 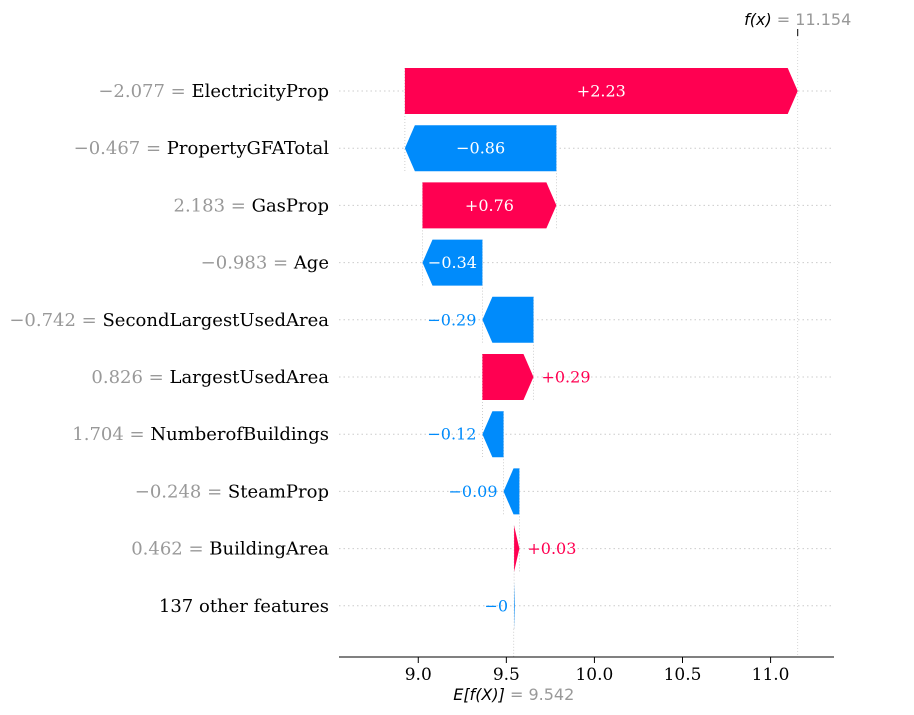 What do you see at coordinates (451, 434) in the screenshot?
I see `bar-value-label: −0.12` at bounding box center [451, 434].